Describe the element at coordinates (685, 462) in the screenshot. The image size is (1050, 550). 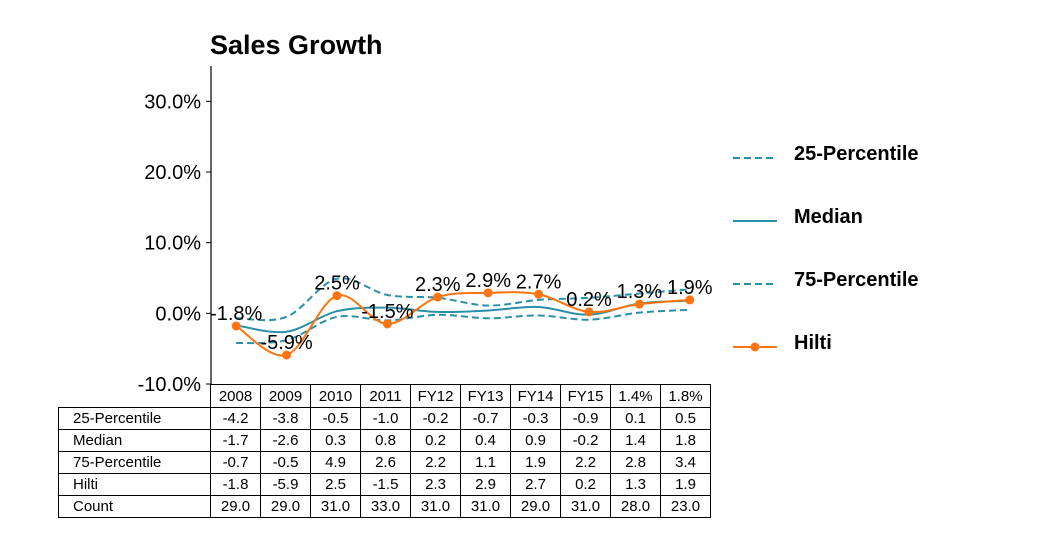
I see `table-cell: 3.4` at that location.